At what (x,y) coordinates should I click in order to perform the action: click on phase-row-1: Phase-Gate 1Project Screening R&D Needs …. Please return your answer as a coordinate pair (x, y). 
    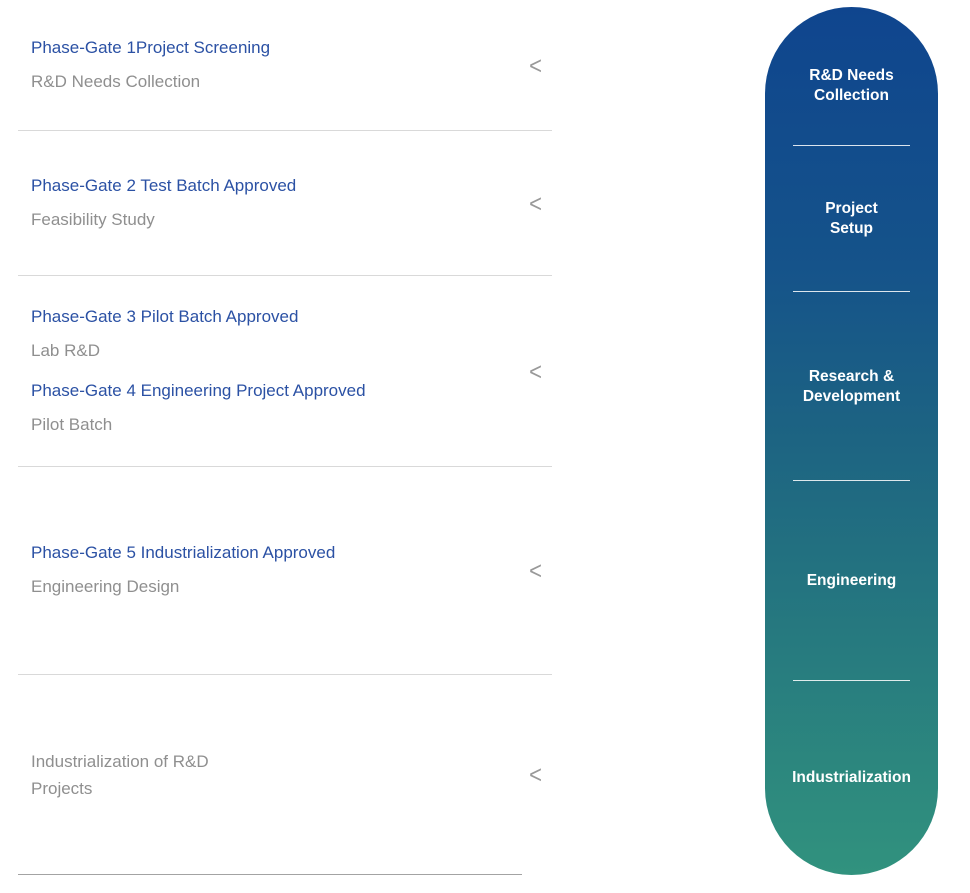
    Looking at the image, I should click on (382, 65).